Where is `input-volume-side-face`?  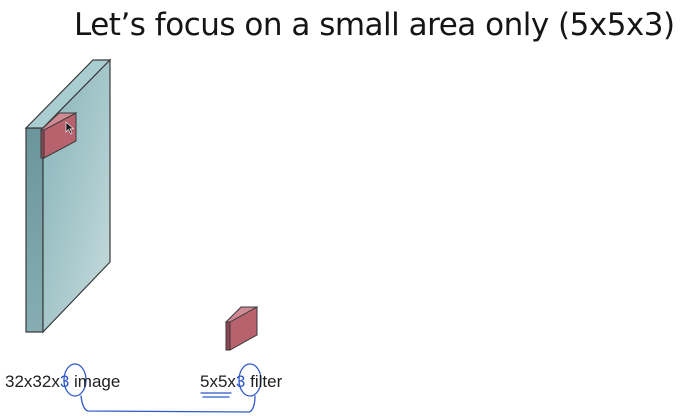 input-volume-side-face is located at coordinates (34, 230).